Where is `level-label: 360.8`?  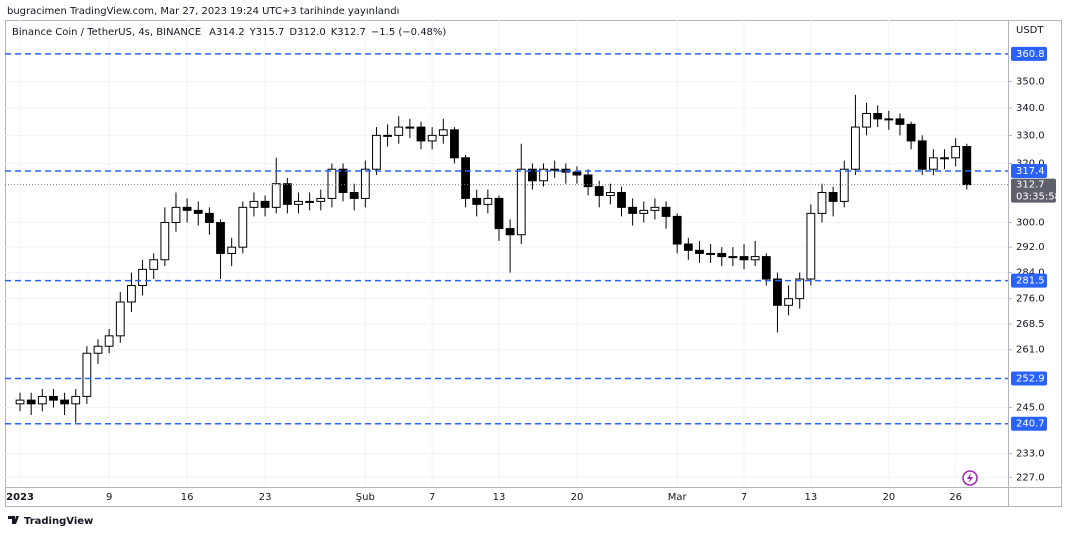
level-label: 360.8 is located at coordinates (1030, 54).